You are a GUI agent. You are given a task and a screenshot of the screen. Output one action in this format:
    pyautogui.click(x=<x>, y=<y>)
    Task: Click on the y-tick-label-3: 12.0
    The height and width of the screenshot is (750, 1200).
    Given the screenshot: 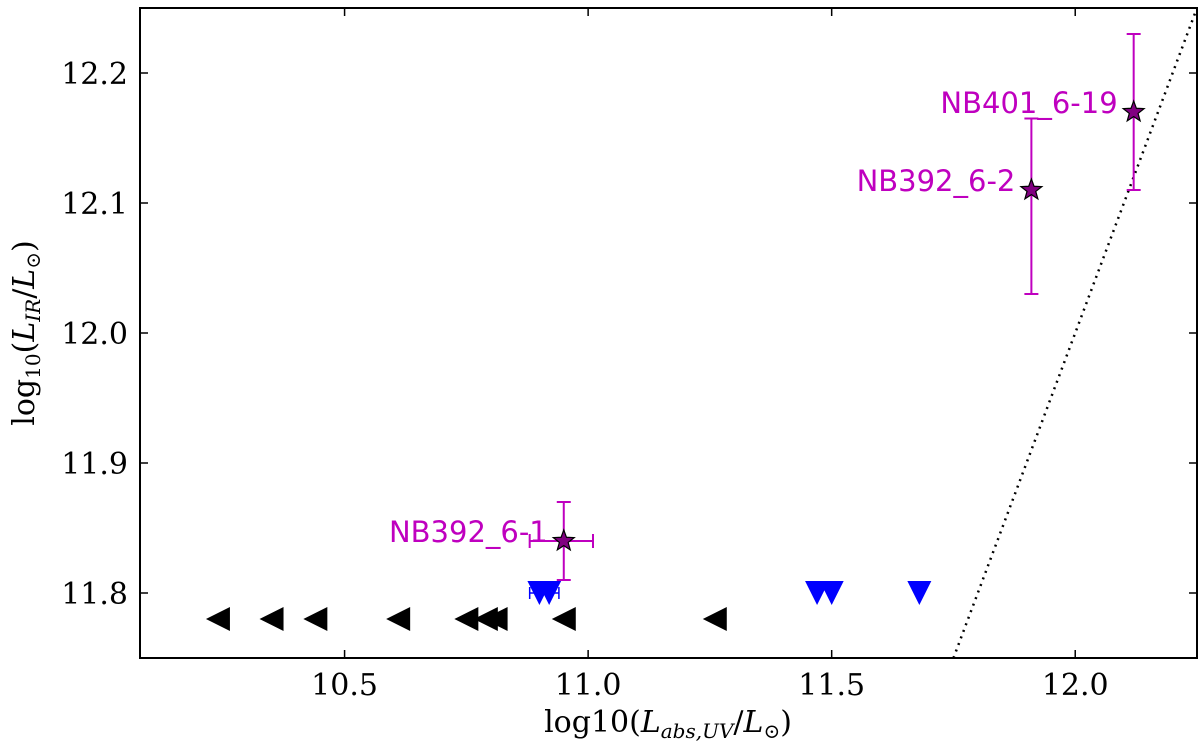 What is the action you would take?
    pyautogui.click(x=94, y=334)
    